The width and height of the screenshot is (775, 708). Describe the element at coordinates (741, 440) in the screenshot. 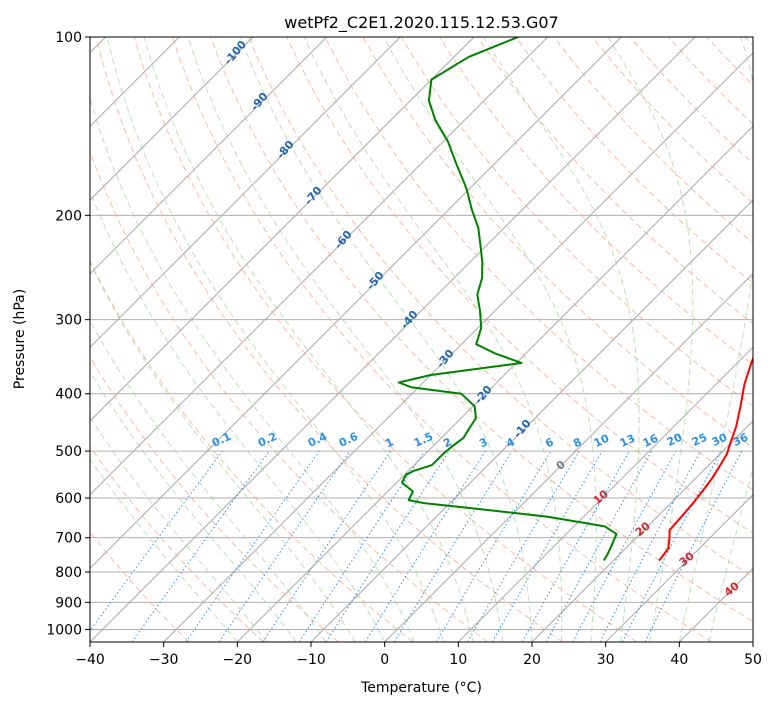

I see `mr-label: 36` at that location.